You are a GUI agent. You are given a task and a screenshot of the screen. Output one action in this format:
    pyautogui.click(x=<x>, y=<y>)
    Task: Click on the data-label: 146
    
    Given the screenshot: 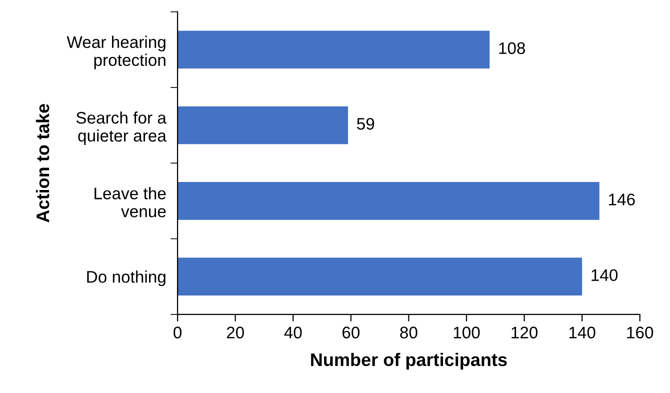 What is the action you would take?
    pyautogui.click(x=622, y=200)
    